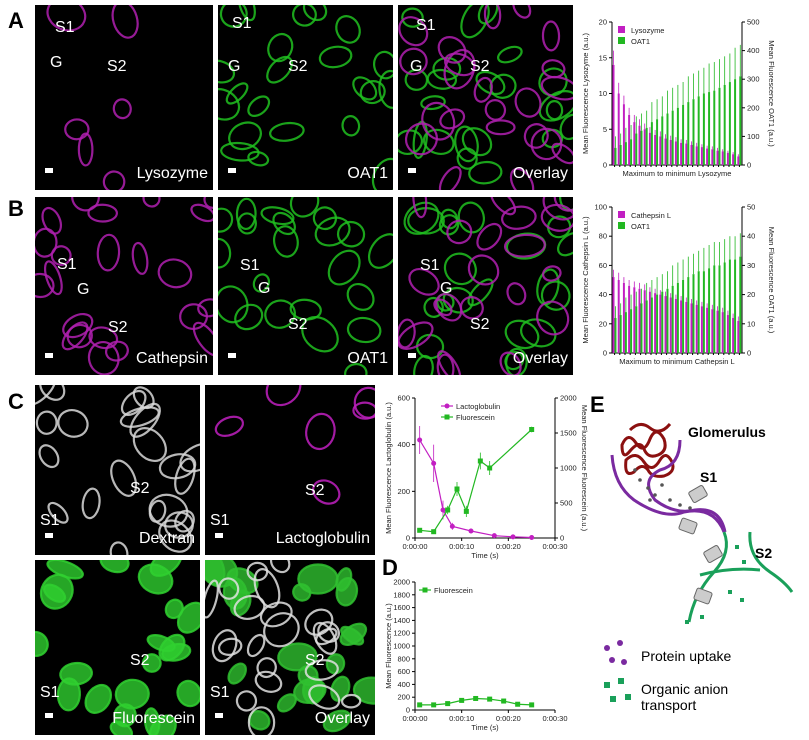 This screenshot has height=740, width=809. Describe the element at coordinates (603, 265) in the screenshot. I see `y-tick-label: 60` at that location.